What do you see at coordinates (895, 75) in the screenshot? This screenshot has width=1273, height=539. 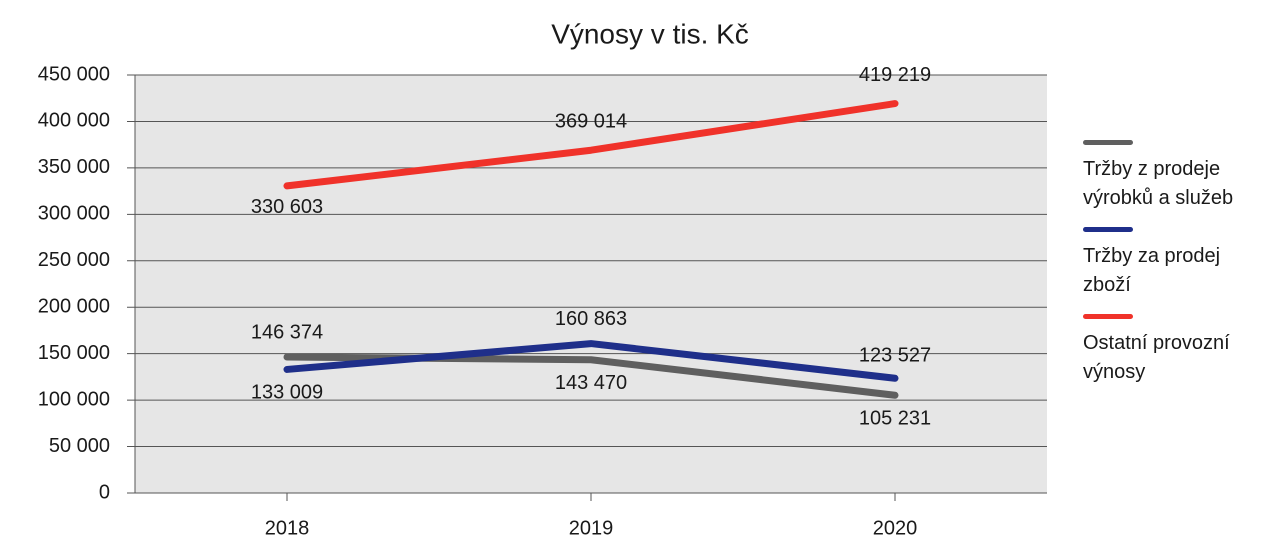 I see `data-label: 419 219` at bounding box center [895, 75].